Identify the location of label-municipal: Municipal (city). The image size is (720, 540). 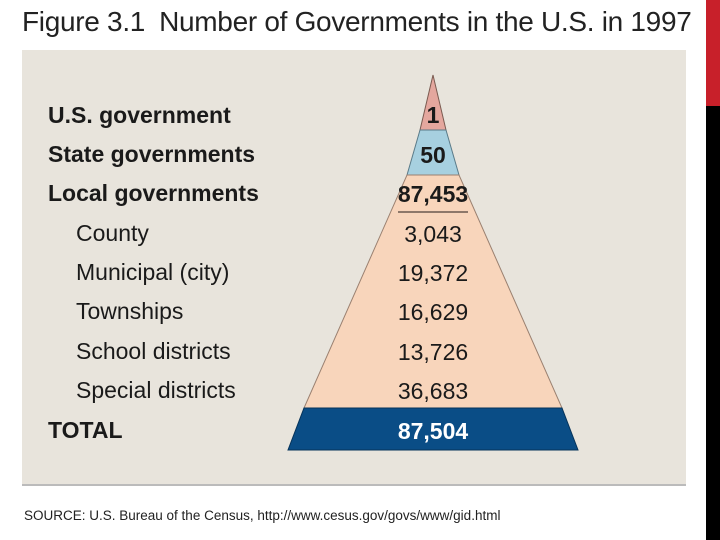
(153, 272).